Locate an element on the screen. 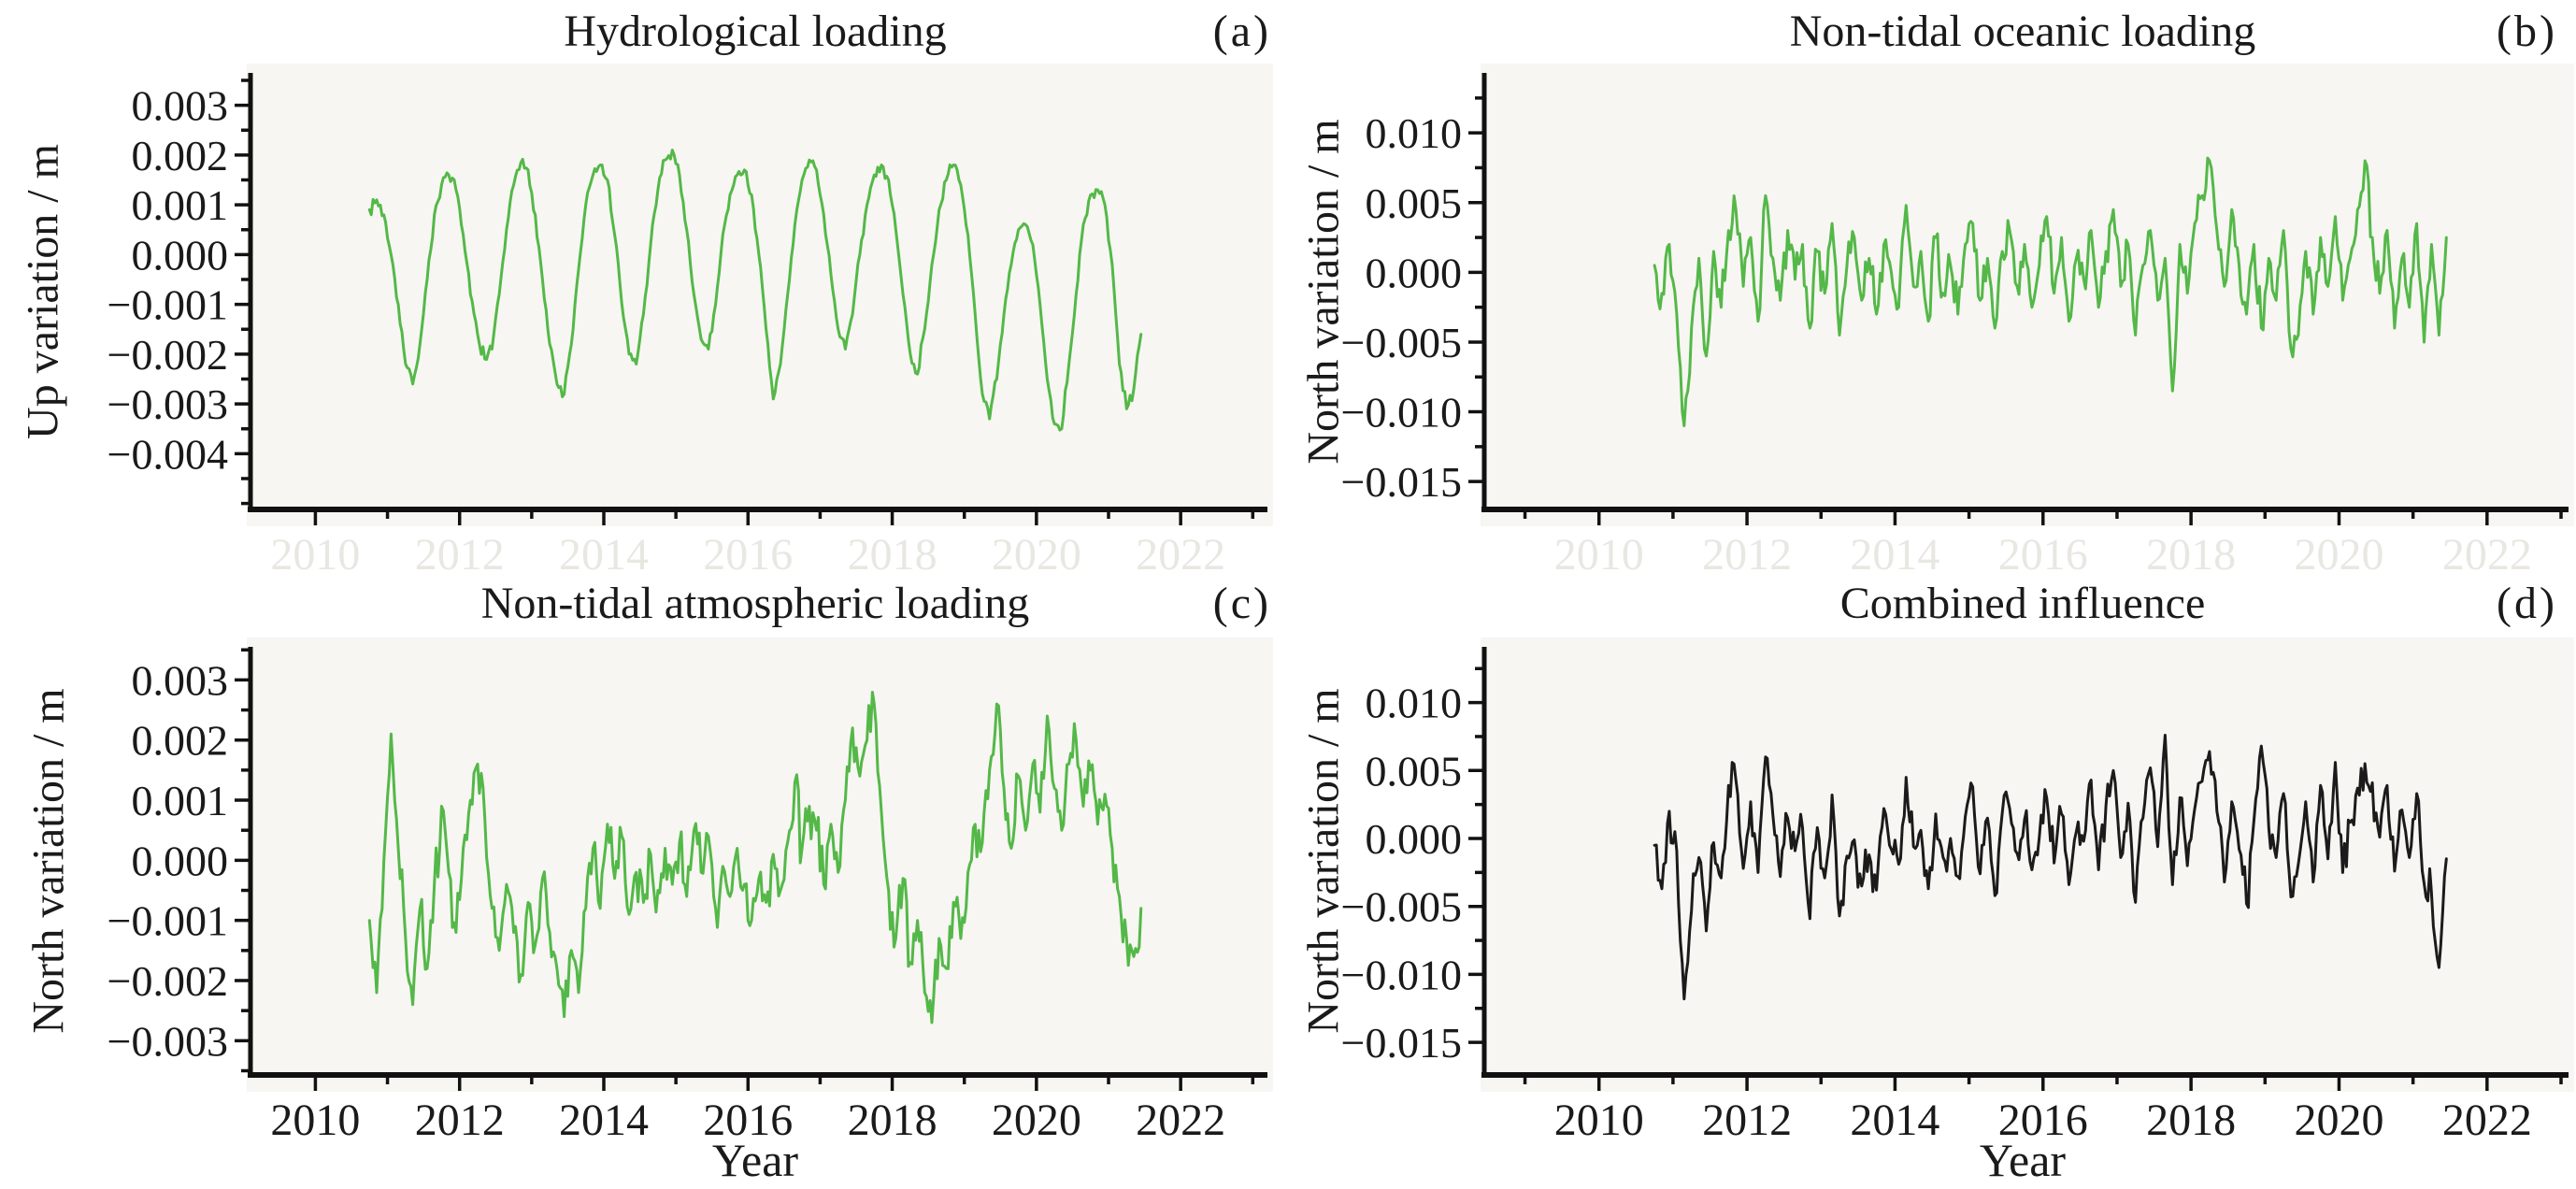 This screenshot has height=1189, width=2576. svg-text: −0.004 is located at coordinates (167, 454).